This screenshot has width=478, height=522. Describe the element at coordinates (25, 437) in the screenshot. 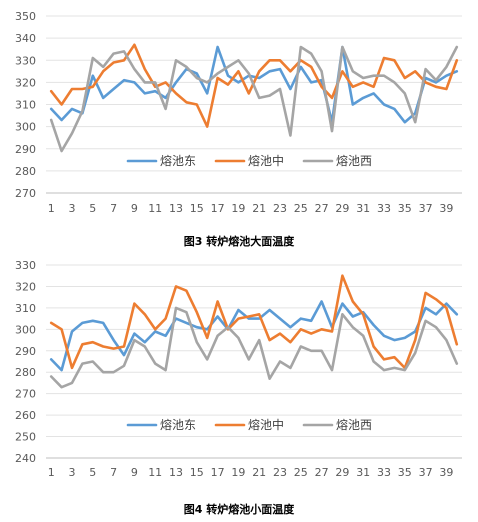

I see `y-tick-label: 250` at that location.